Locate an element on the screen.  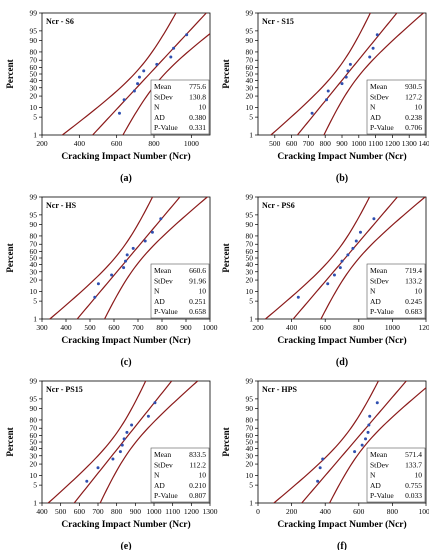
fitted-line is located at coordinates (149, 74).